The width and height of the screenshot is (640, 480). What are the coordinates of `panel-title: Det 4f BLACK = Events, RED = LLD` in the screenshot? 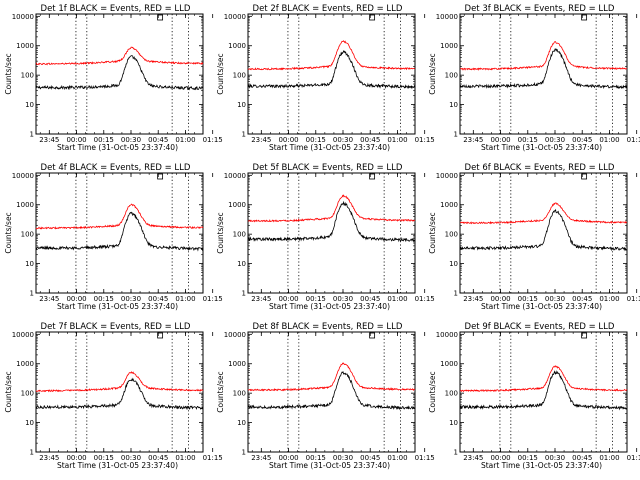 It's located at (116, 168).